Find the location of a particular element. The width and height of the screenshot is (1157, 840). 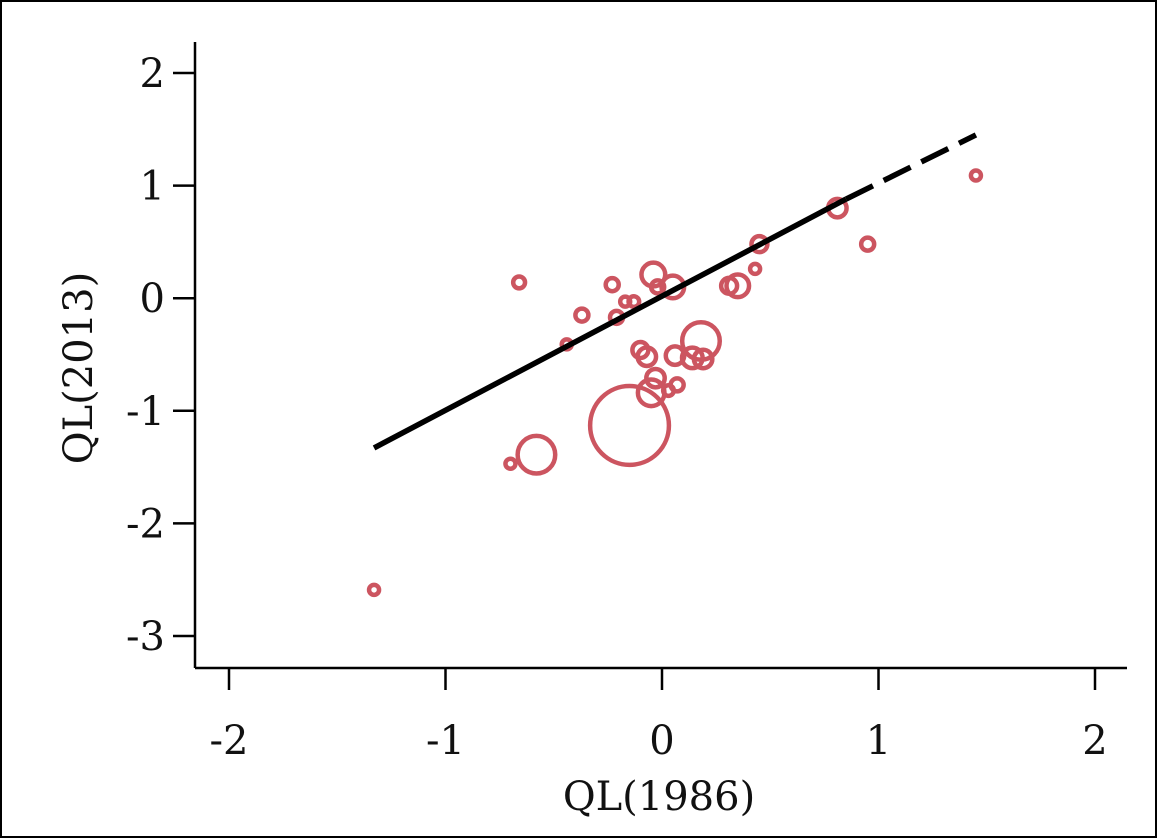

x-tick-label: -2 is located at coordinates (229, 741).